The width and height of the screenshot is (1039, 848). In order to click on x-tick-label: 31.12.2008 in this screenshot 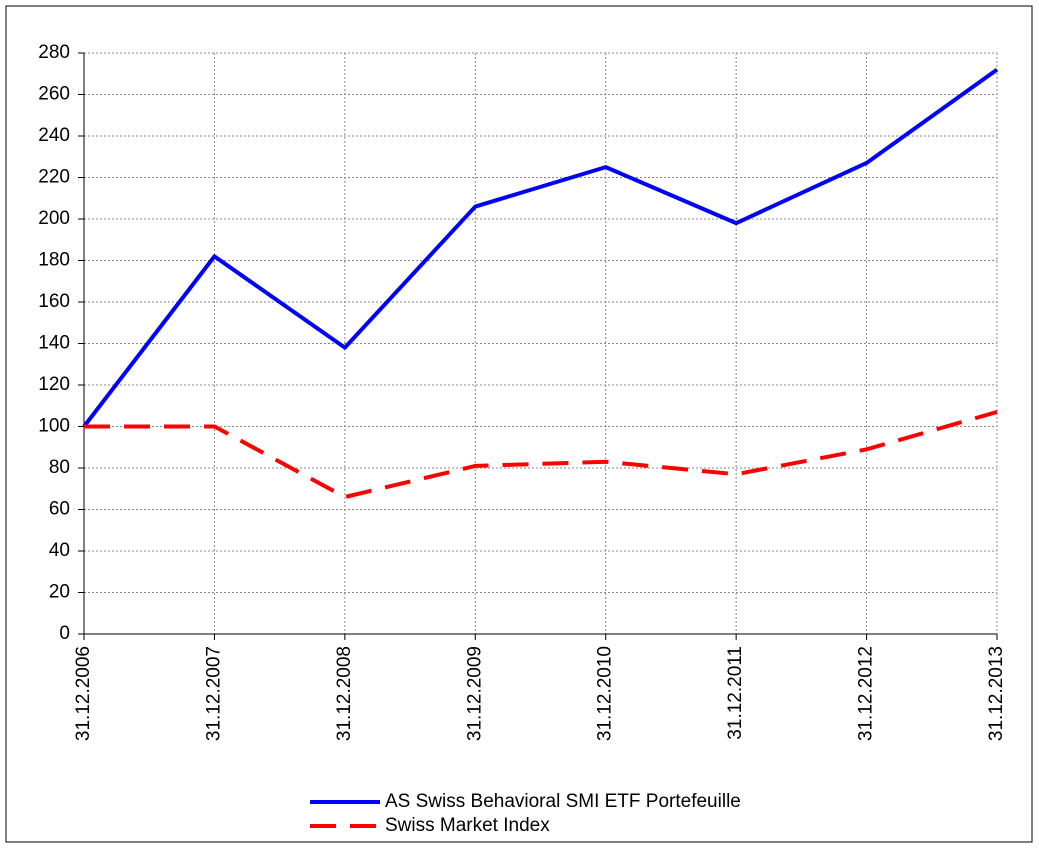, I will do `click(344, 693)`.